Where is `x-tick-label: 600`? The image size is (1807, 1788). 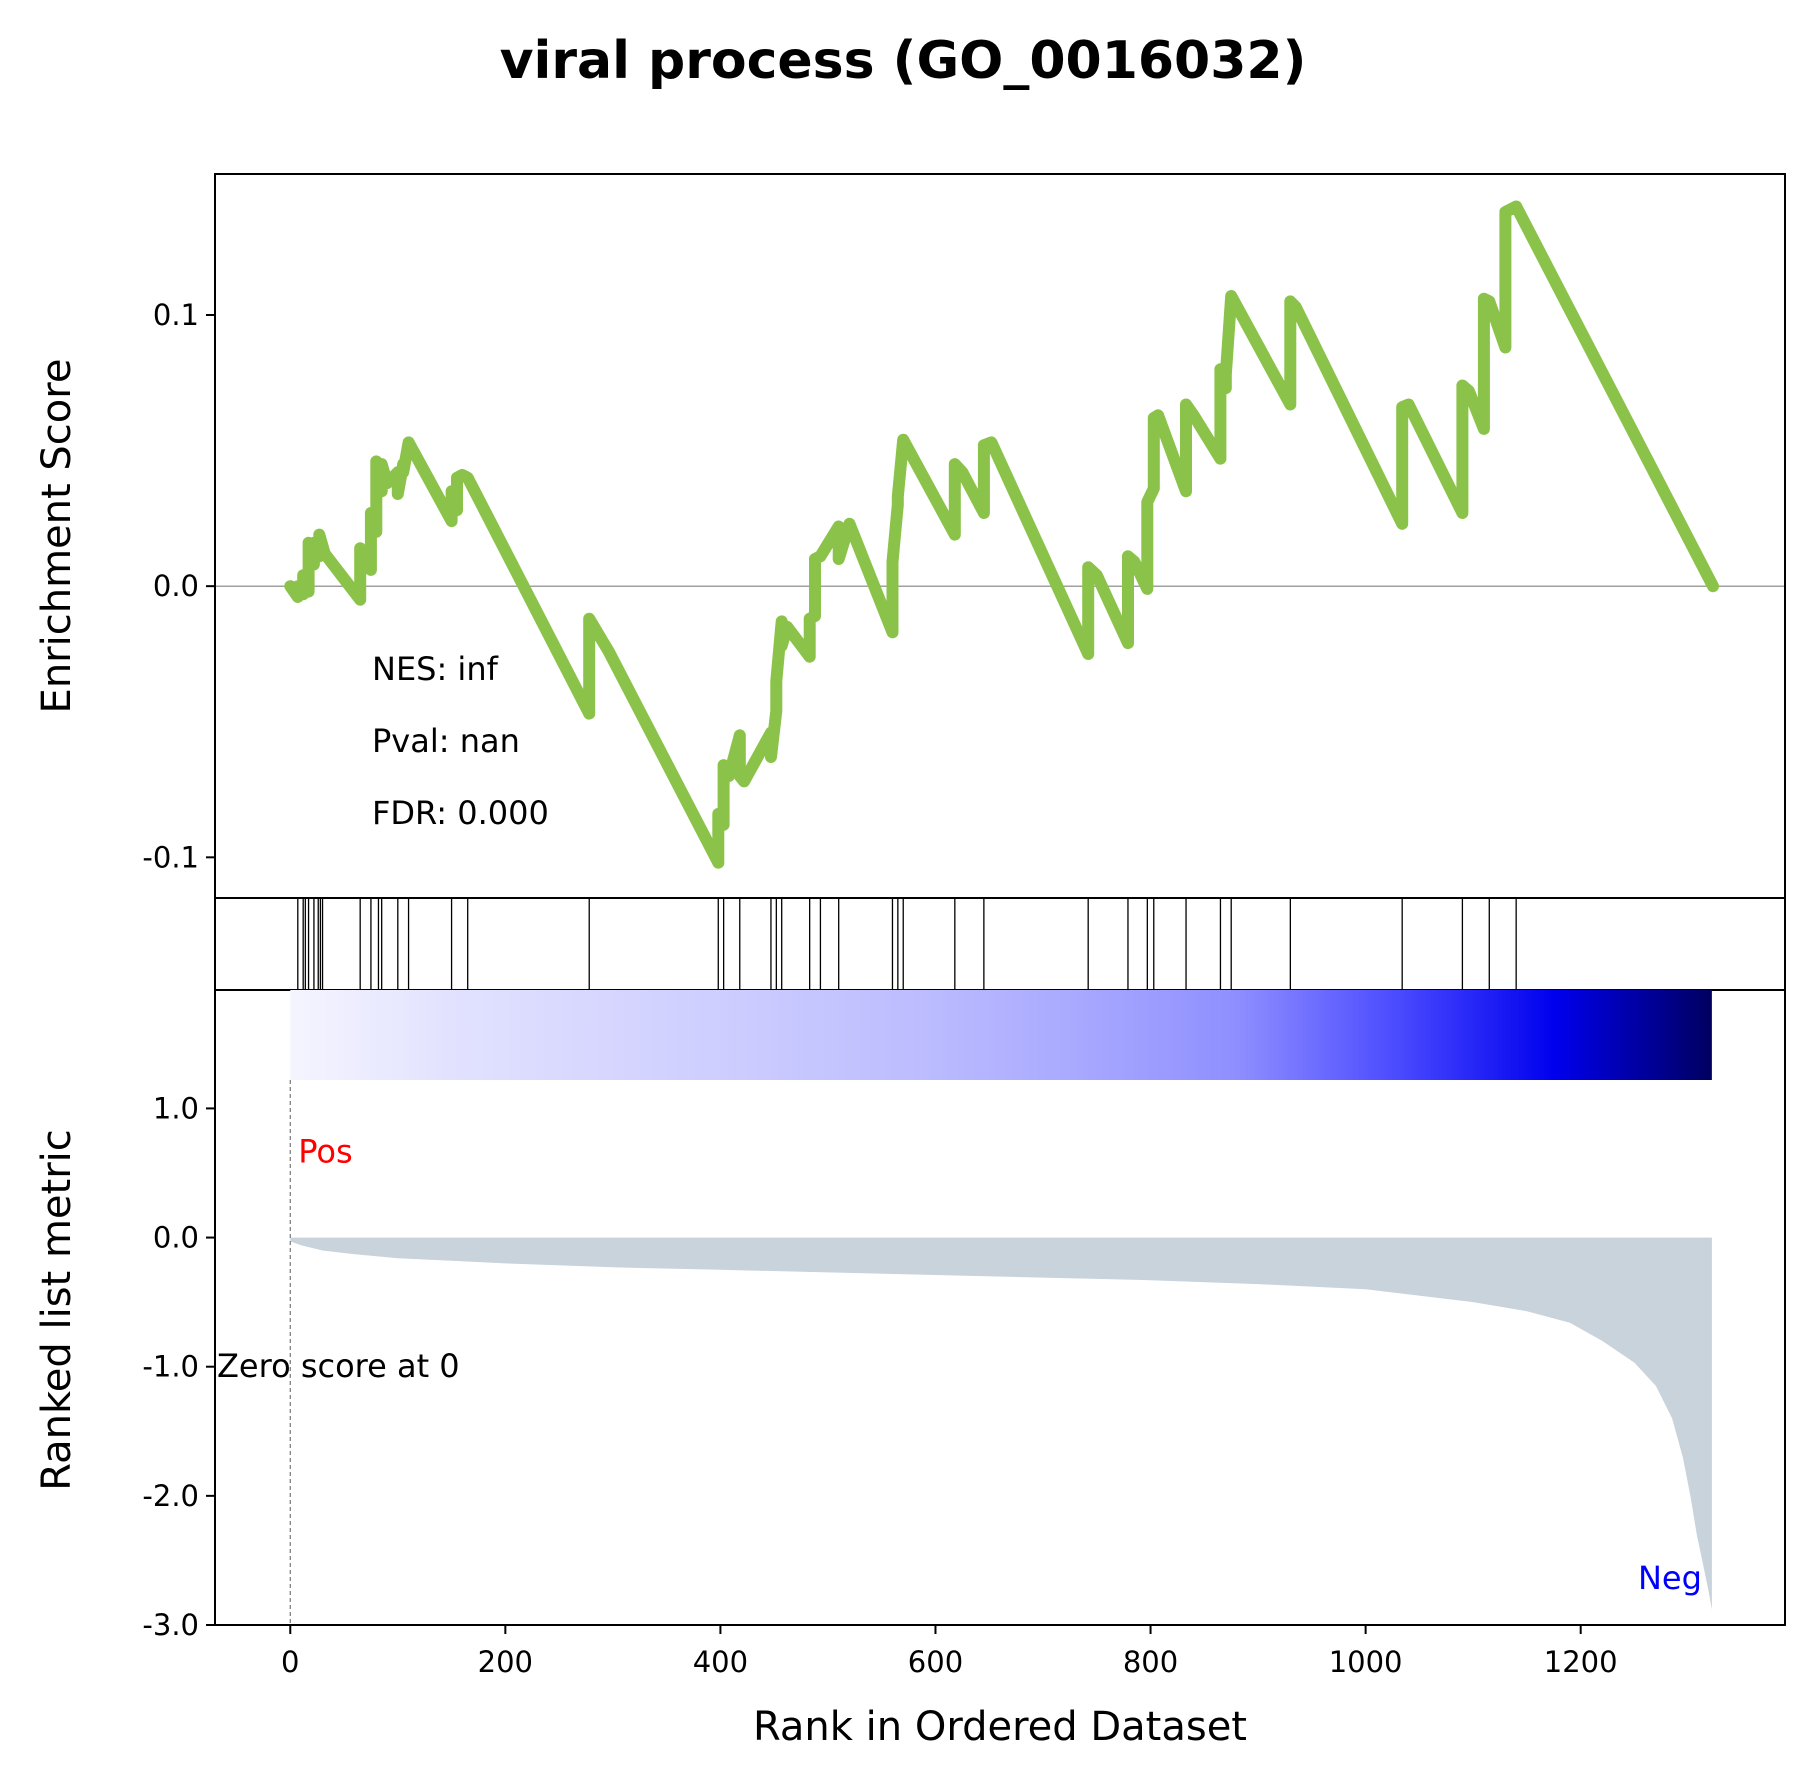
x-tick-label: 600 is located at coordinates (935, 1662).